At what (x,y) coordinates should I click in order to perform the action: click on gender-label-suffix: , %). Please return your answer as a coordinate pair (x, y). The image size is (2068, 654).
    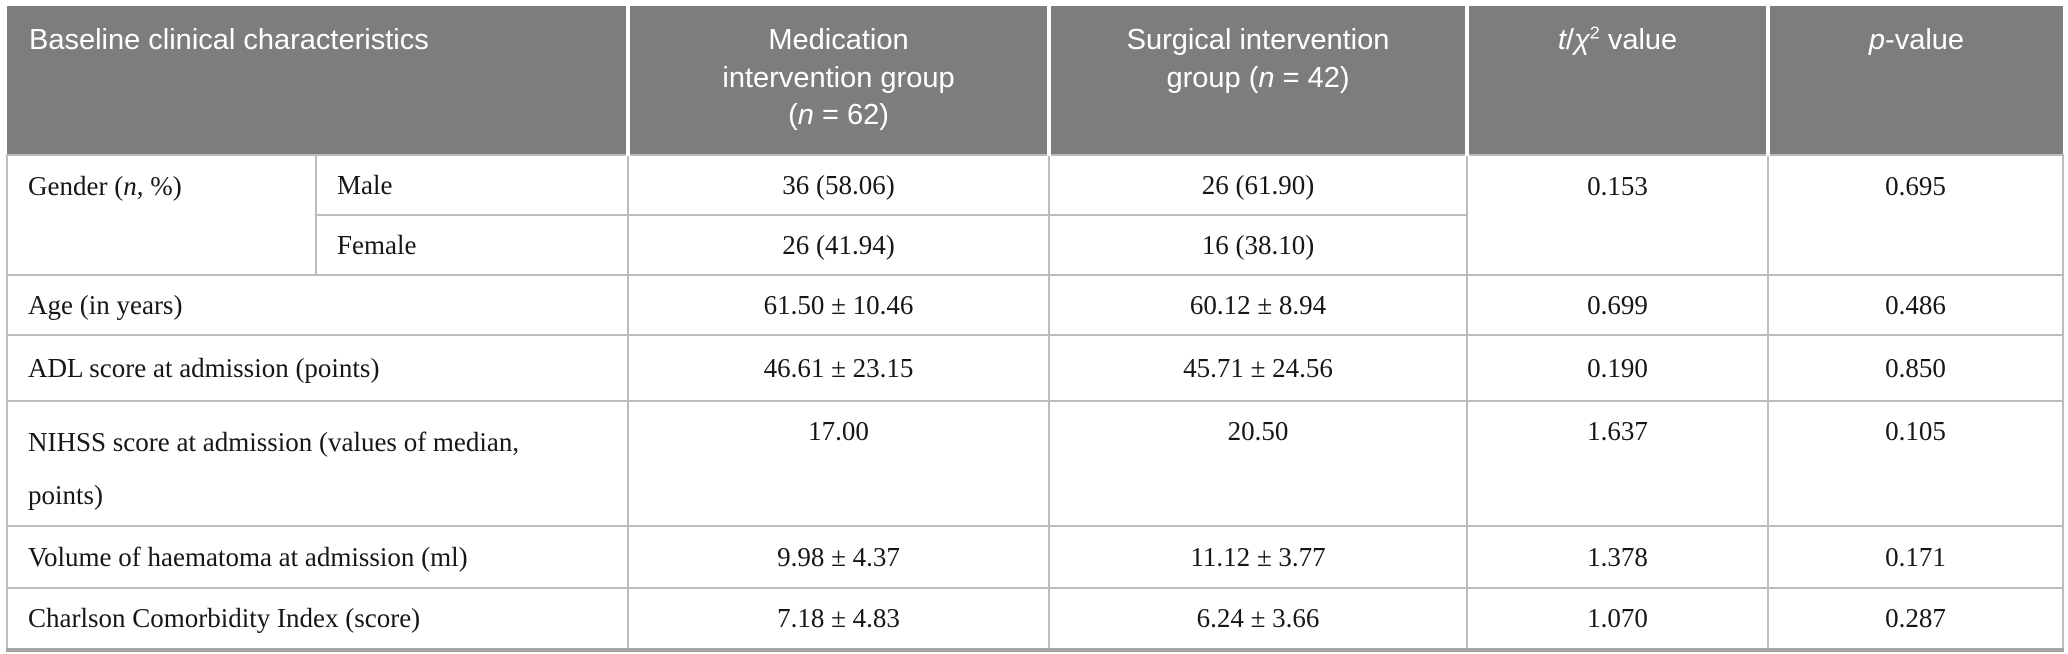
    Looking at the image, I should click on (159, 186).